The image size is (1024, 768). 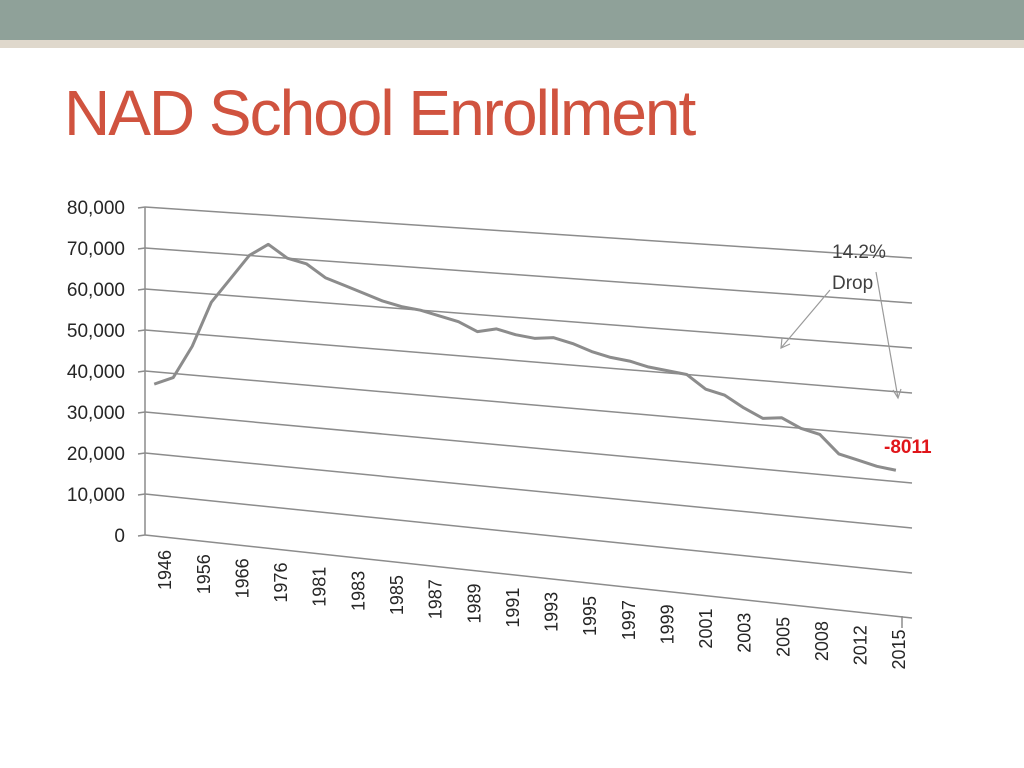 What do you see at coordinates (96, 208) in the screenshot?
I see `y-tick-label: 80,000` at bounding box center [96, 208].